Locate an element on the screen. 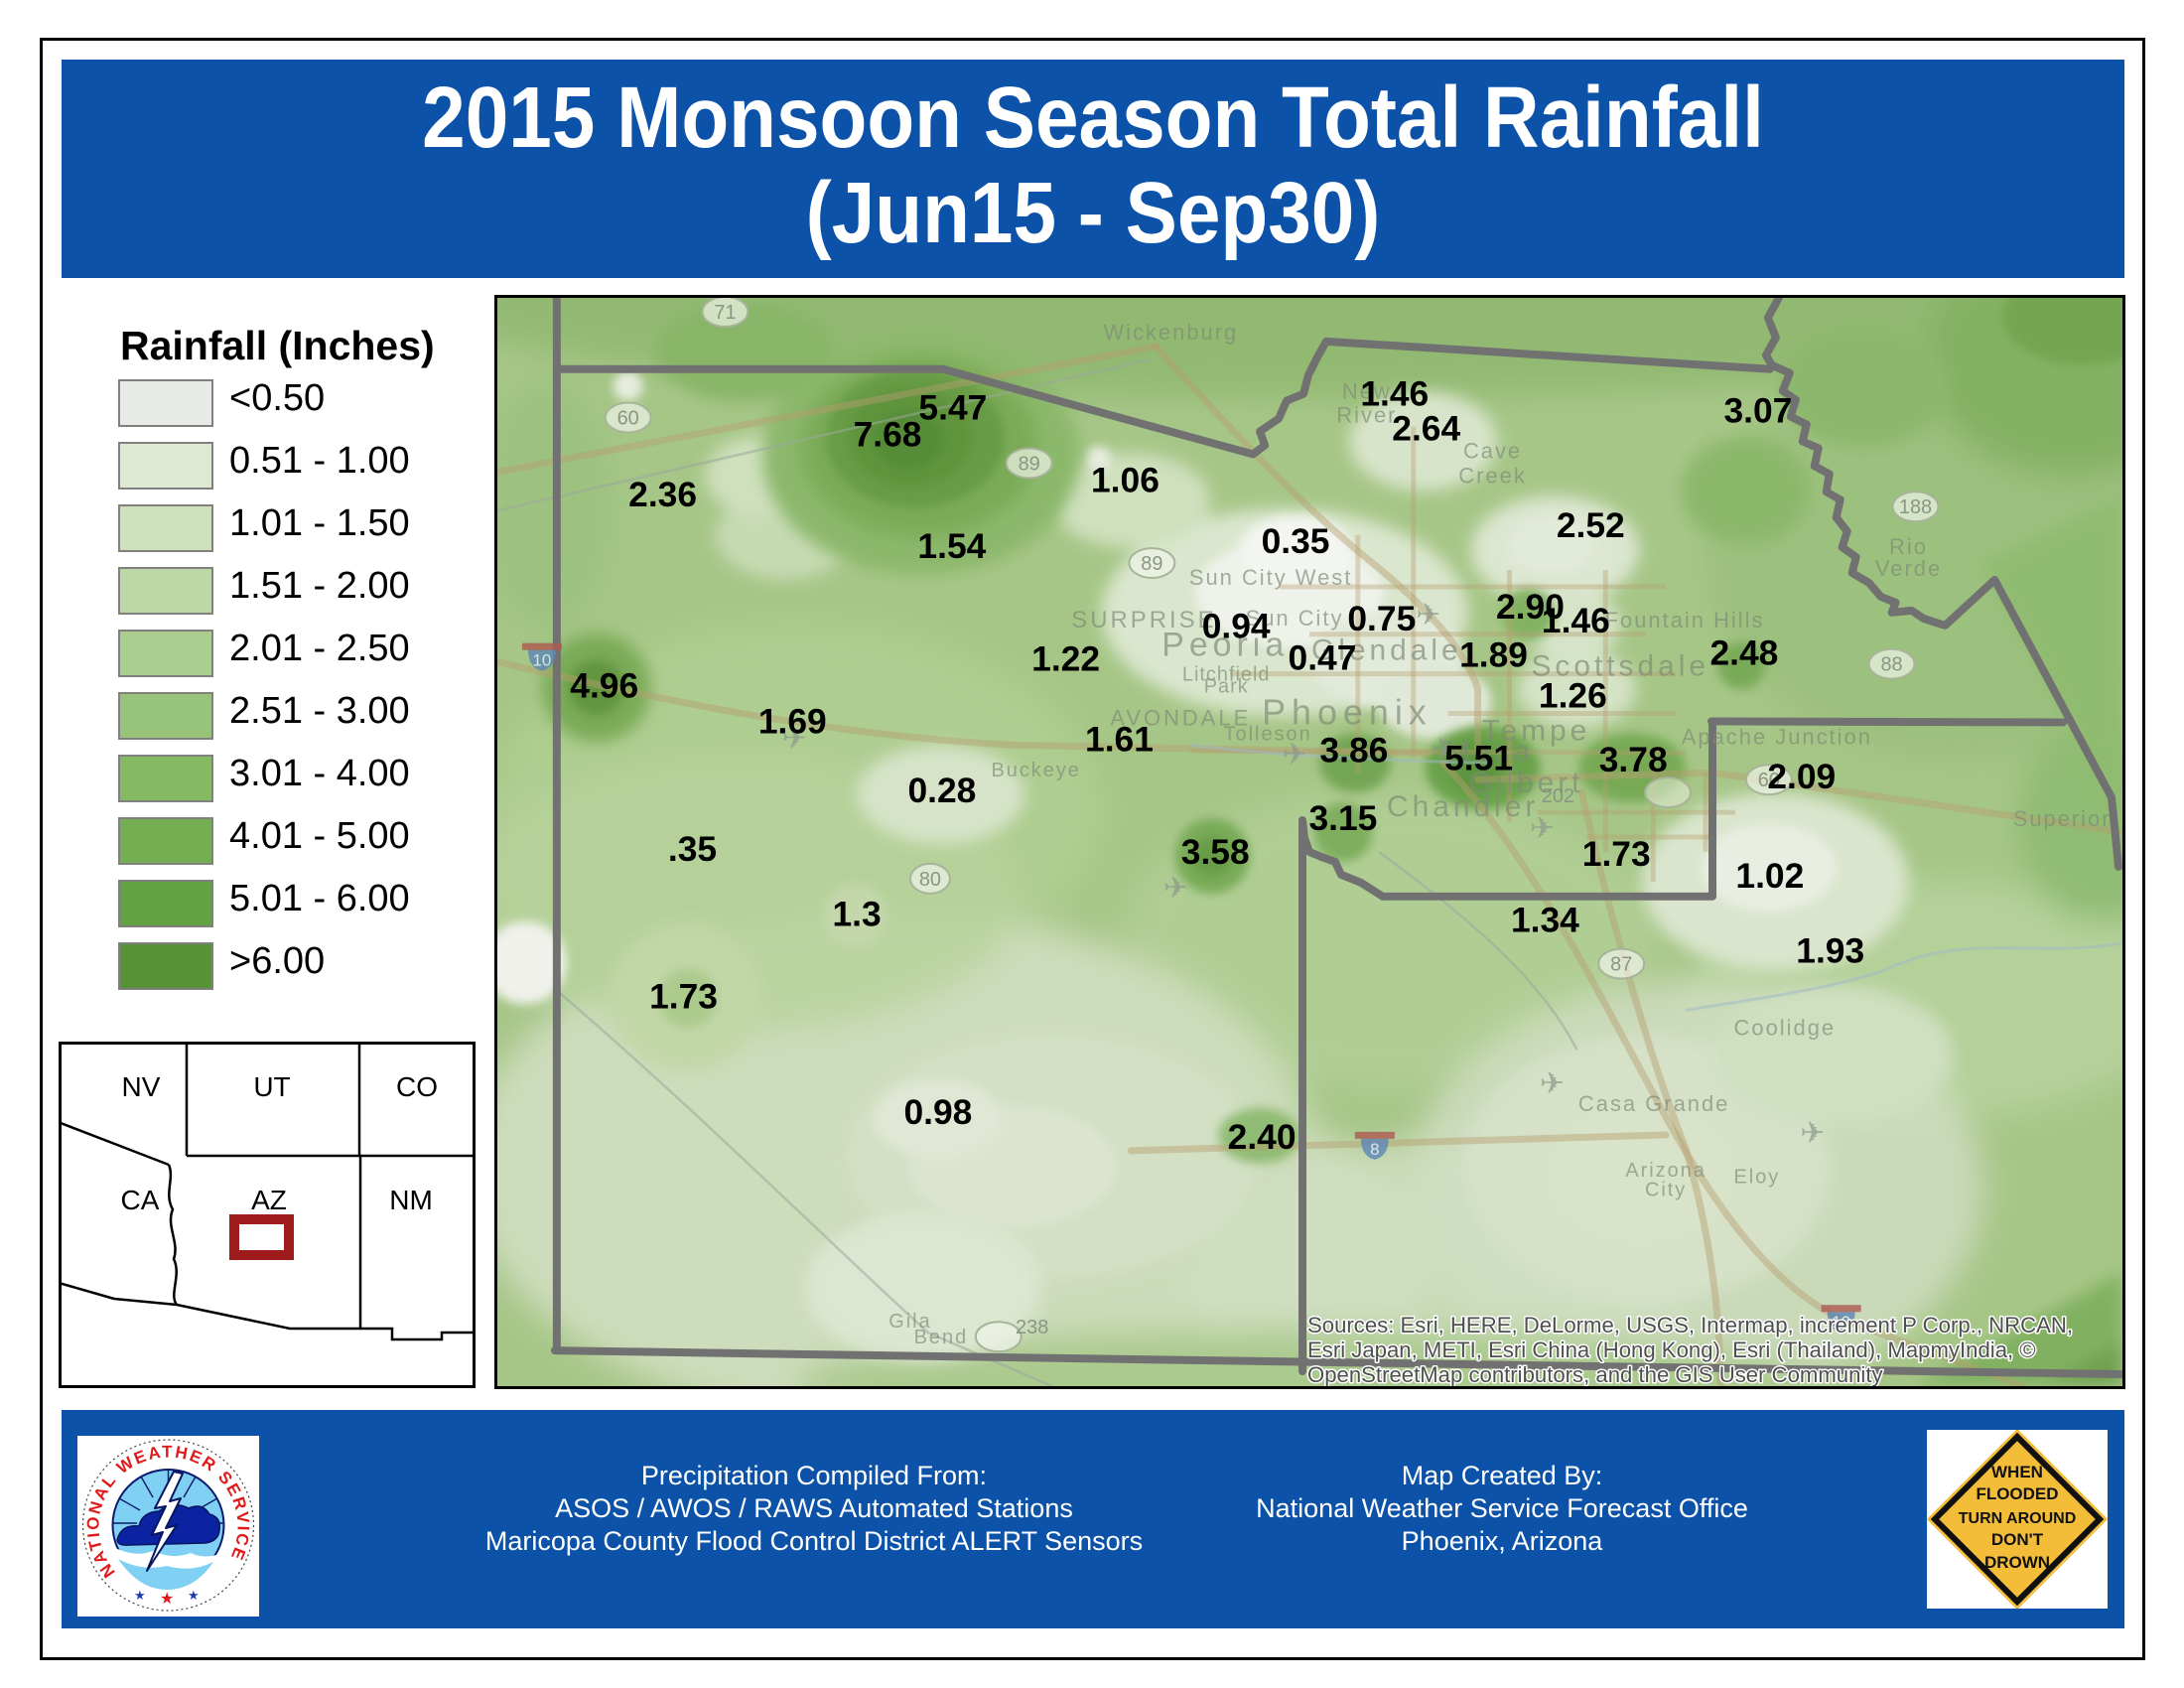  svg-text: City is located at coordinates (1666, 1190).